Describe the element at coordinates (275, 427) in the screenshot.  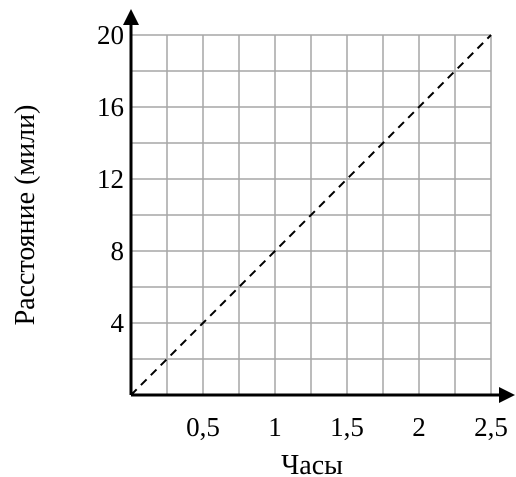
I see `x-tick-label: 1` at that location.